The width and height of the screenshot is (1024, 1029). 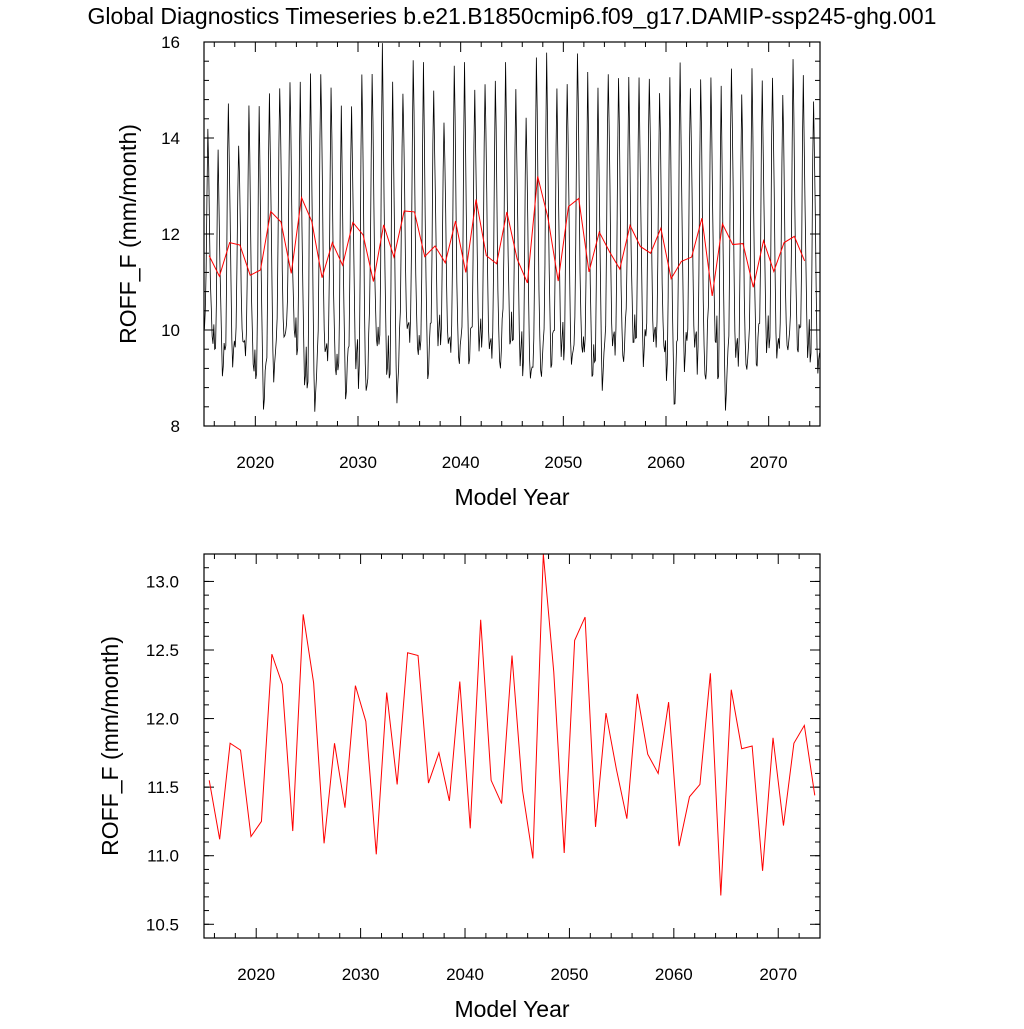 I want to click on y-tick-label: 12.5, so click(x=162, y=650).